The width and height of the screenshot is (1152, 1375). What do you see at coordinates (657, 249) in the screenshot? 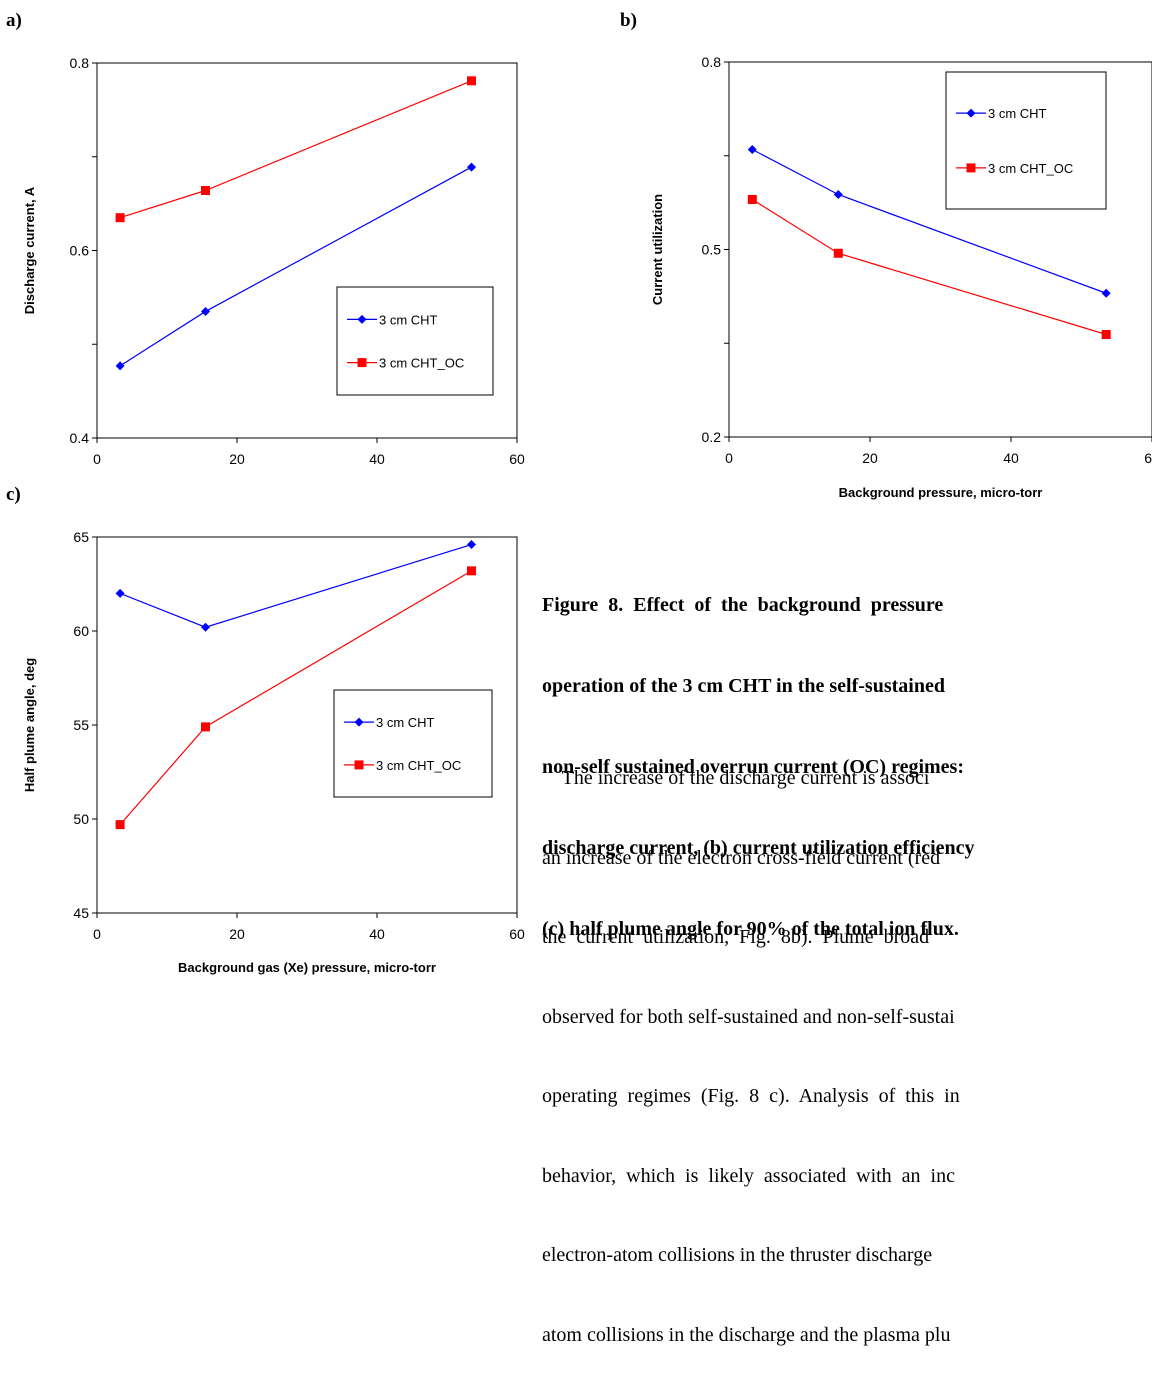
I see `y-axis-label: Current utilization` at bounding box center [657, 249].